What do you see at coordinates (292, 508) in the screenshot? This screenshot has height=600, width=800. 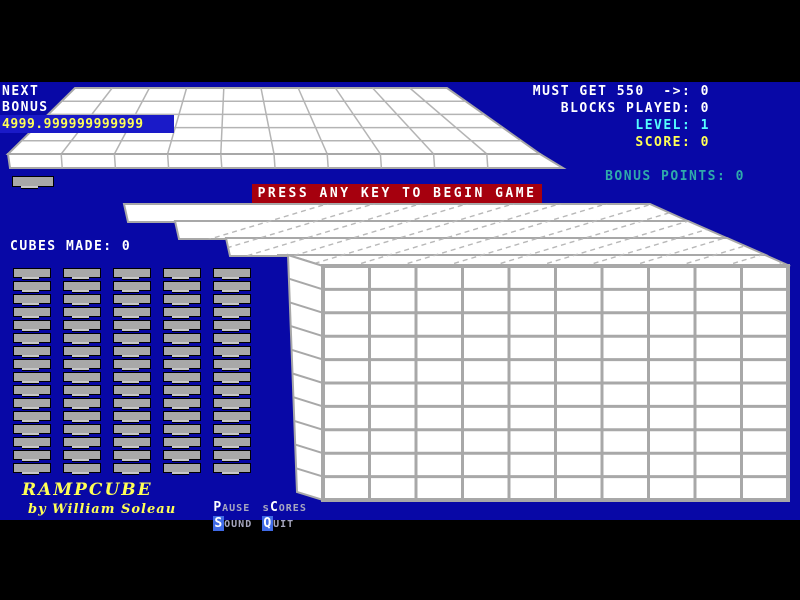 I see `scores-rest: ORES` at bounding box center [292, 508].